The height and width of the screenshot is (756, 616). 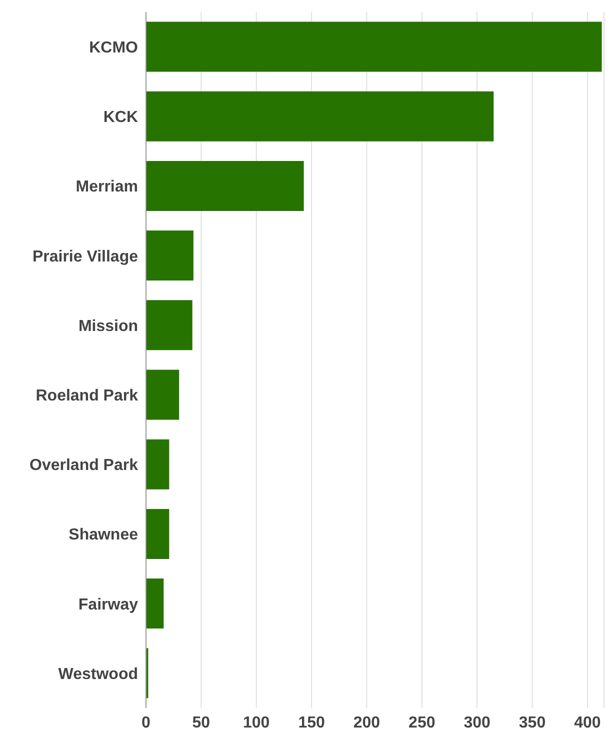 What do you see at coordinates (87, 395) in the screenshot?
I see `y-tick-label: Roeland Park` at bounding box center [87, 395].